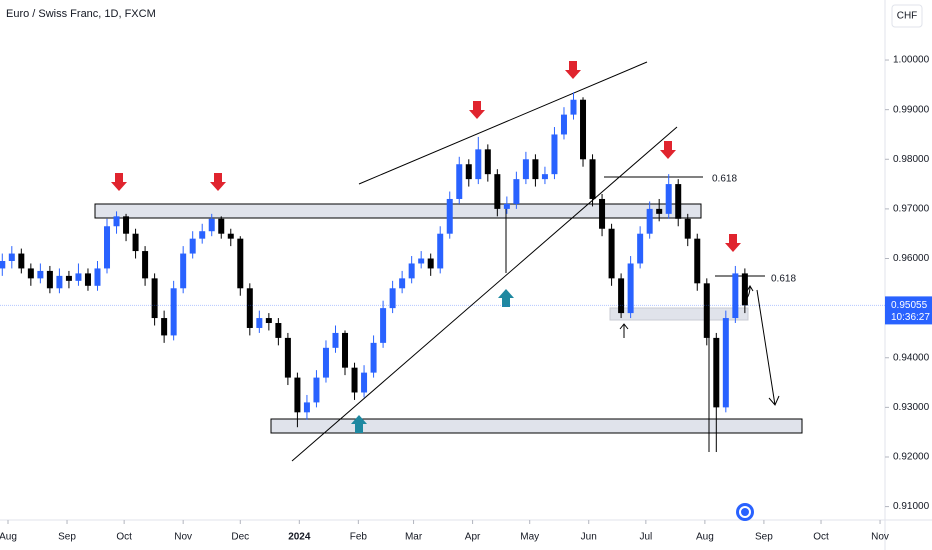 Image resolution: width=932 pixels, height=550 pixels. What do you see at coordinates (624, 330) in the screenshot?
I see `small-arrow` at bounding box center [624, 330].